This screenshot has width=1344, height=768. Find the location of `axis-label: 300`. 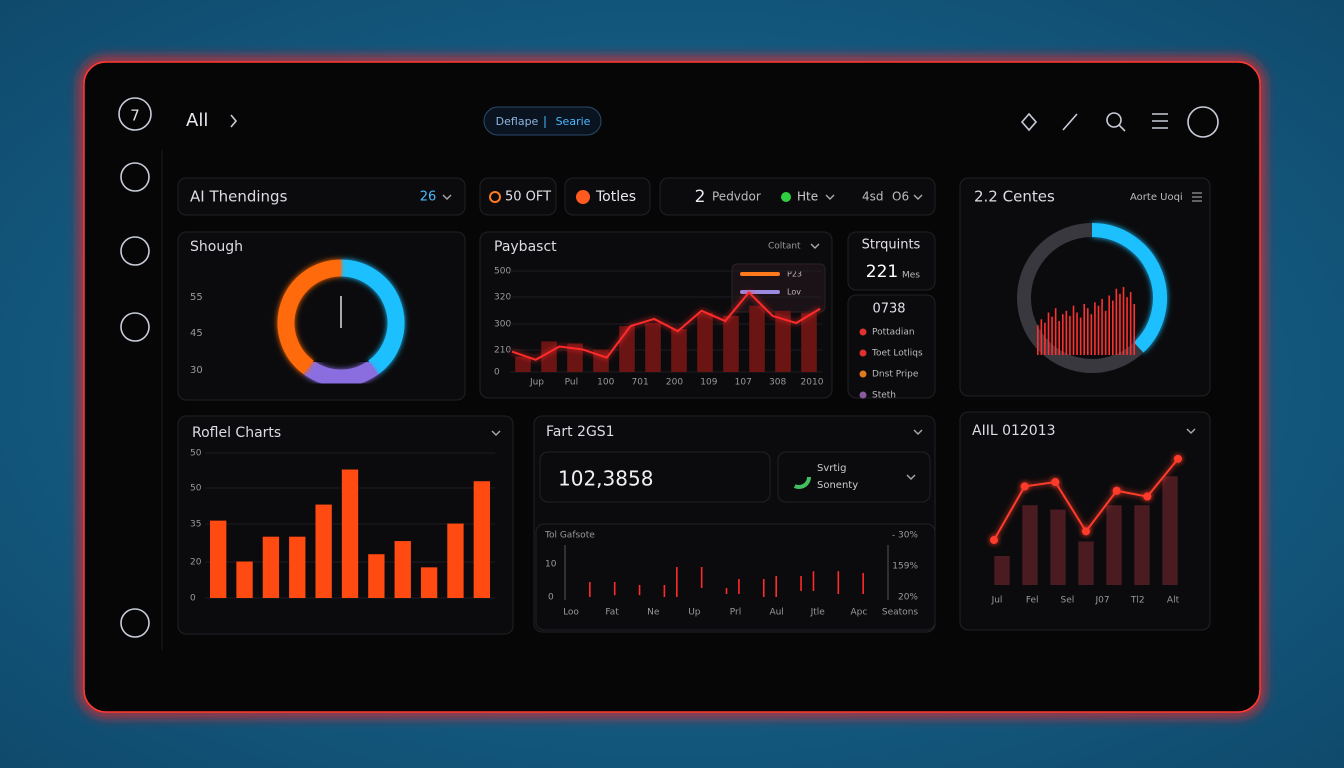

axis-label: 300 is located at coordinates (502, 325).